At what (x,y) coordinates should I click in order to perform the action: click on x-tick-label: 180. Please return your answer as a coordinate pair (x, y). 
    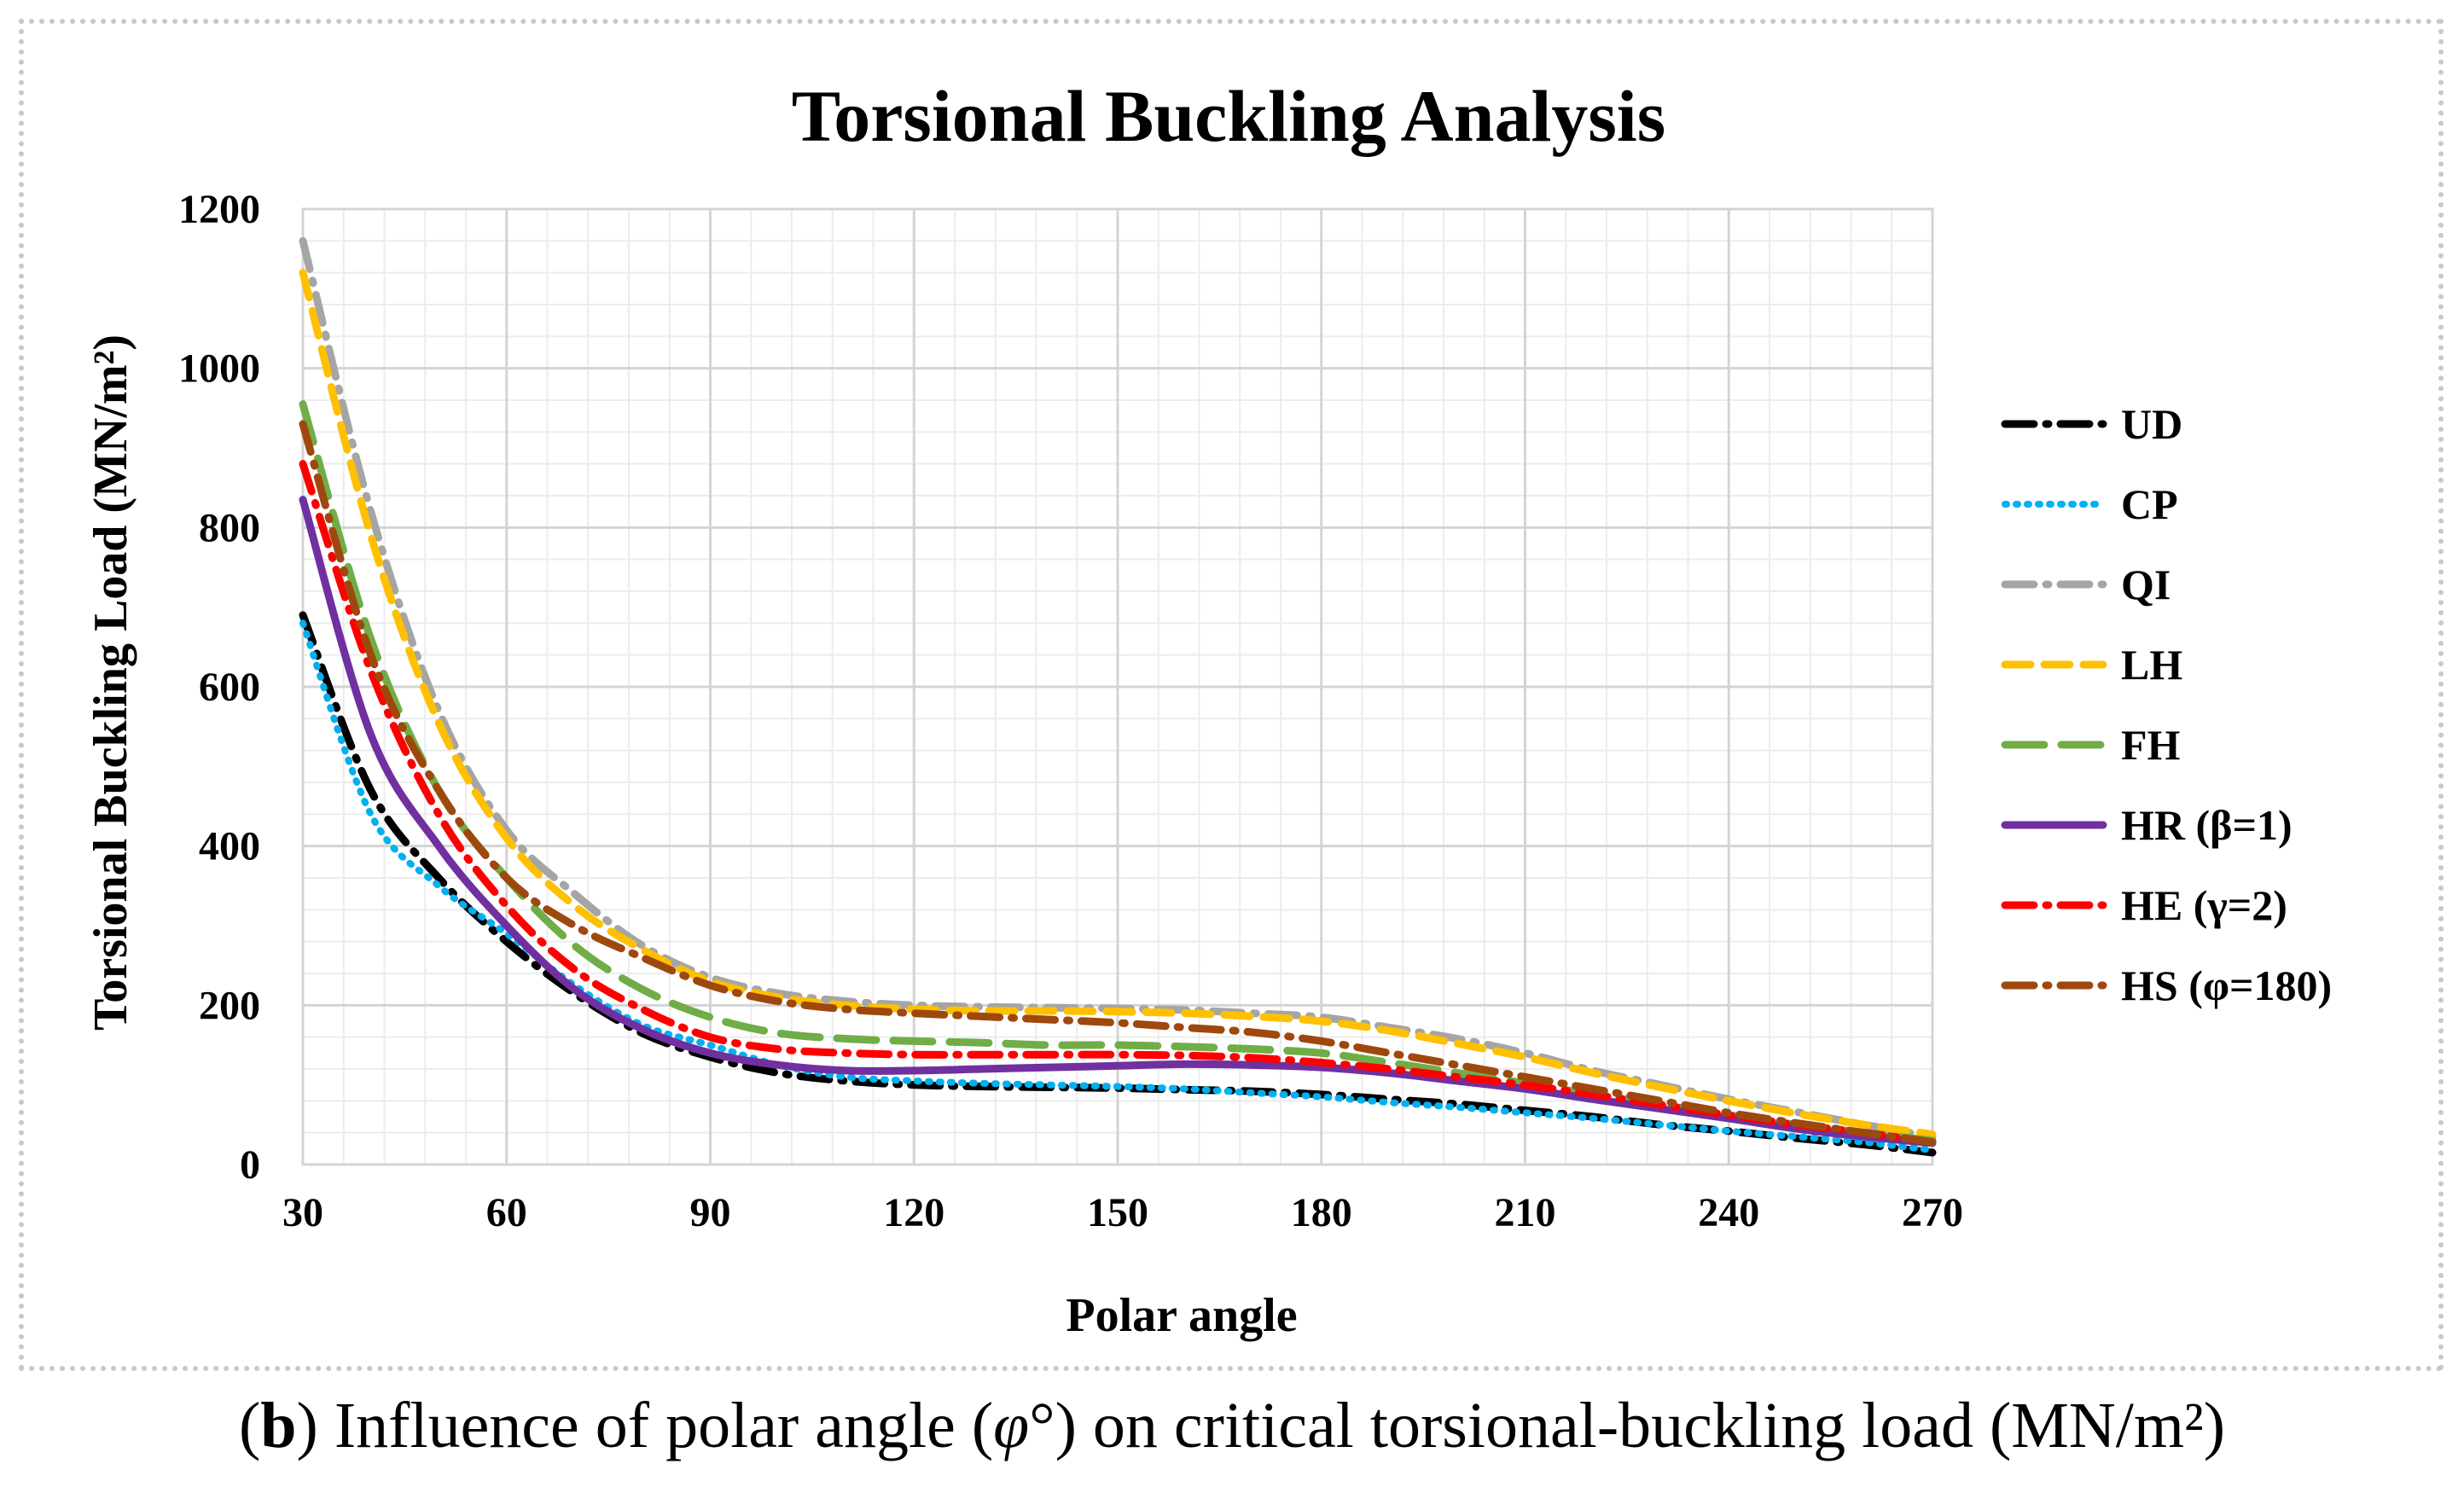
    Looking at the image, I should click on (1321, 1212).